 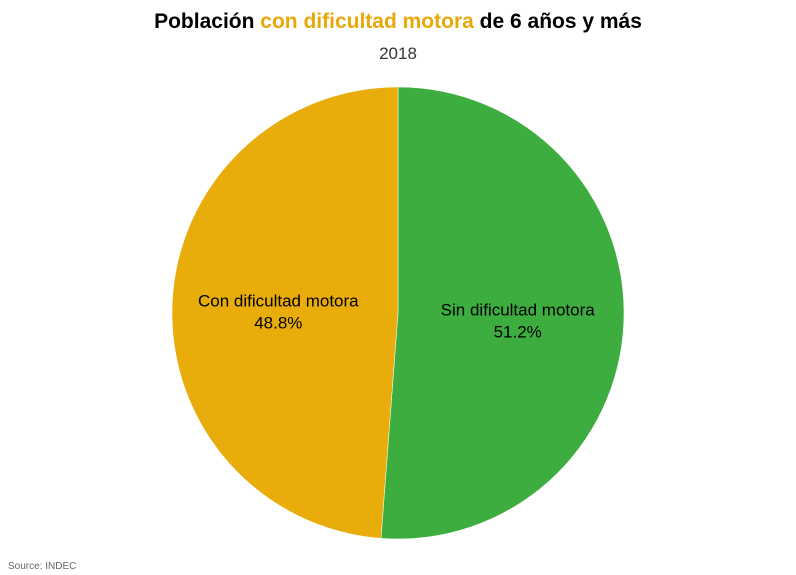 I want to click on title-suffix: de 6 años y más, so click(x=560, y=21).